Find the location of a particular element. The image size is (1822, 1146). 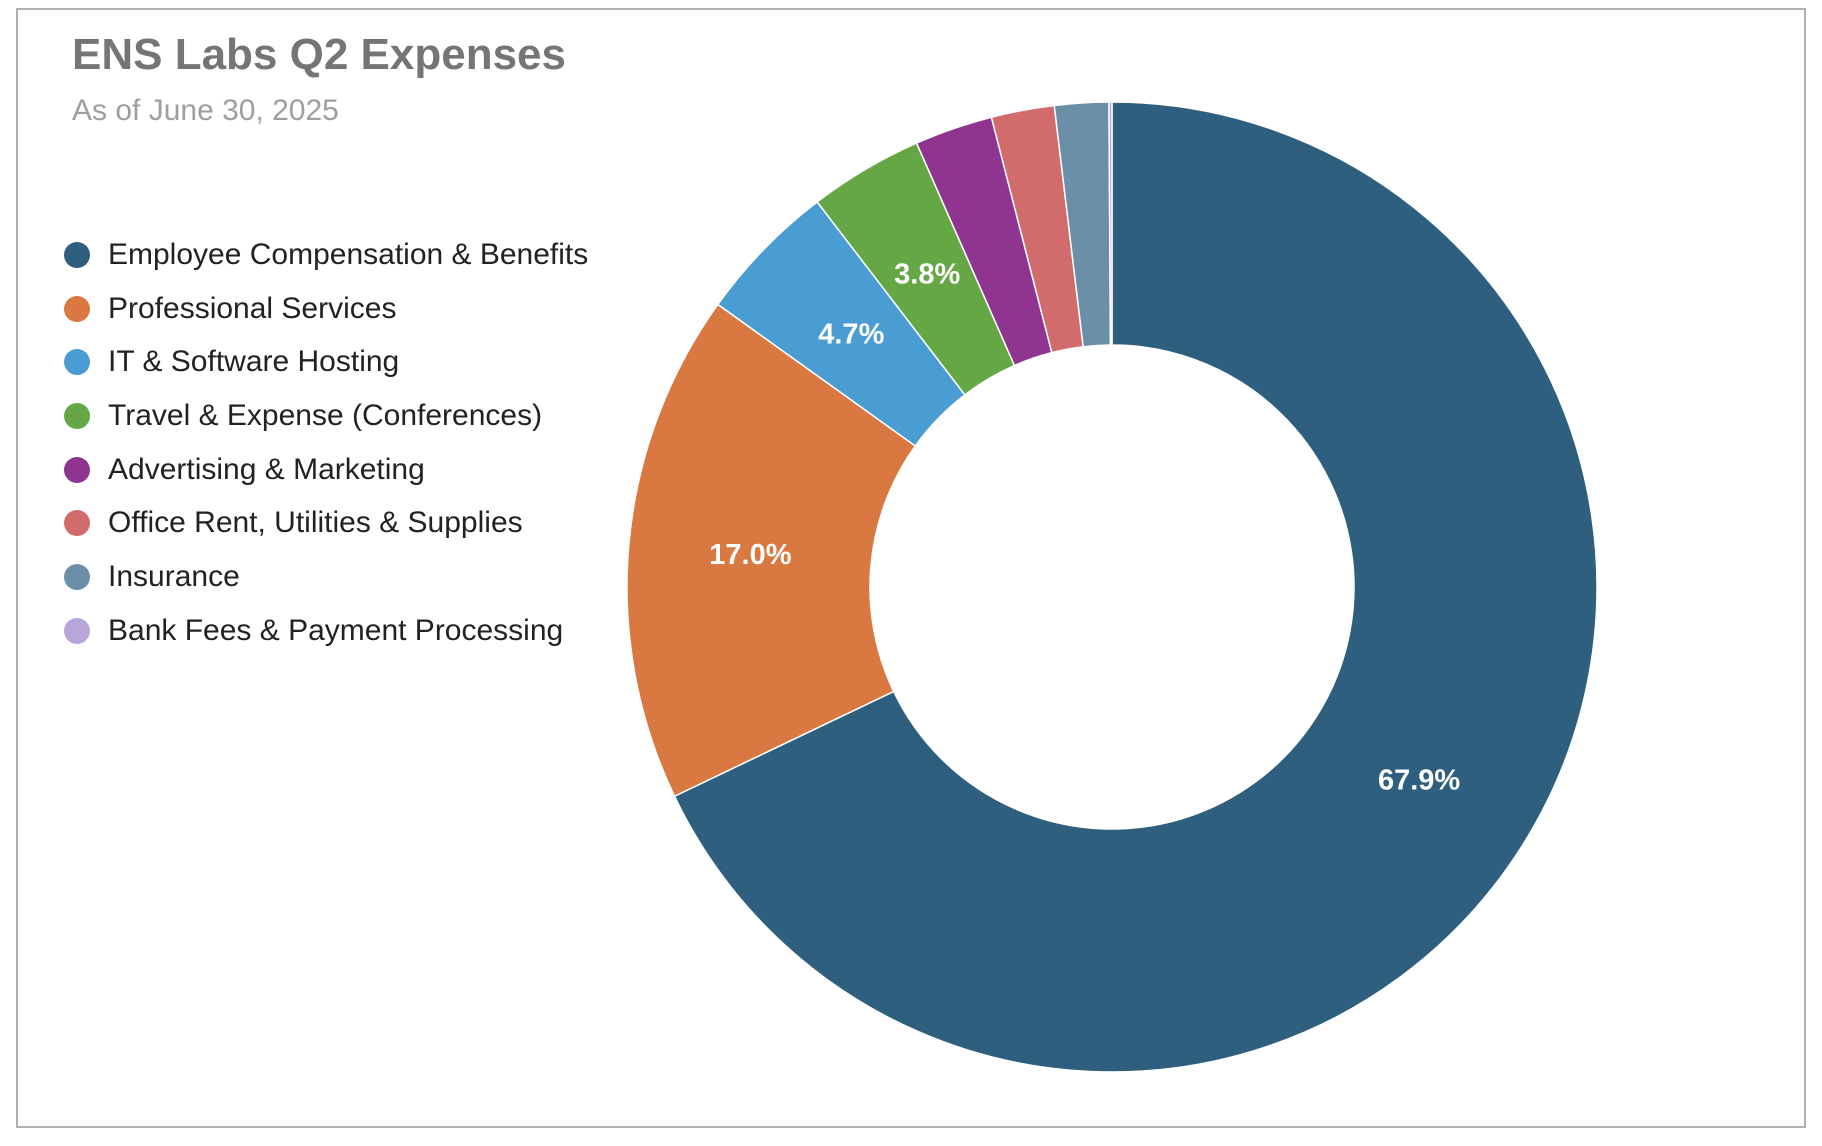

slice-value-label: 67.9% is located at coordinates (1419, 781).